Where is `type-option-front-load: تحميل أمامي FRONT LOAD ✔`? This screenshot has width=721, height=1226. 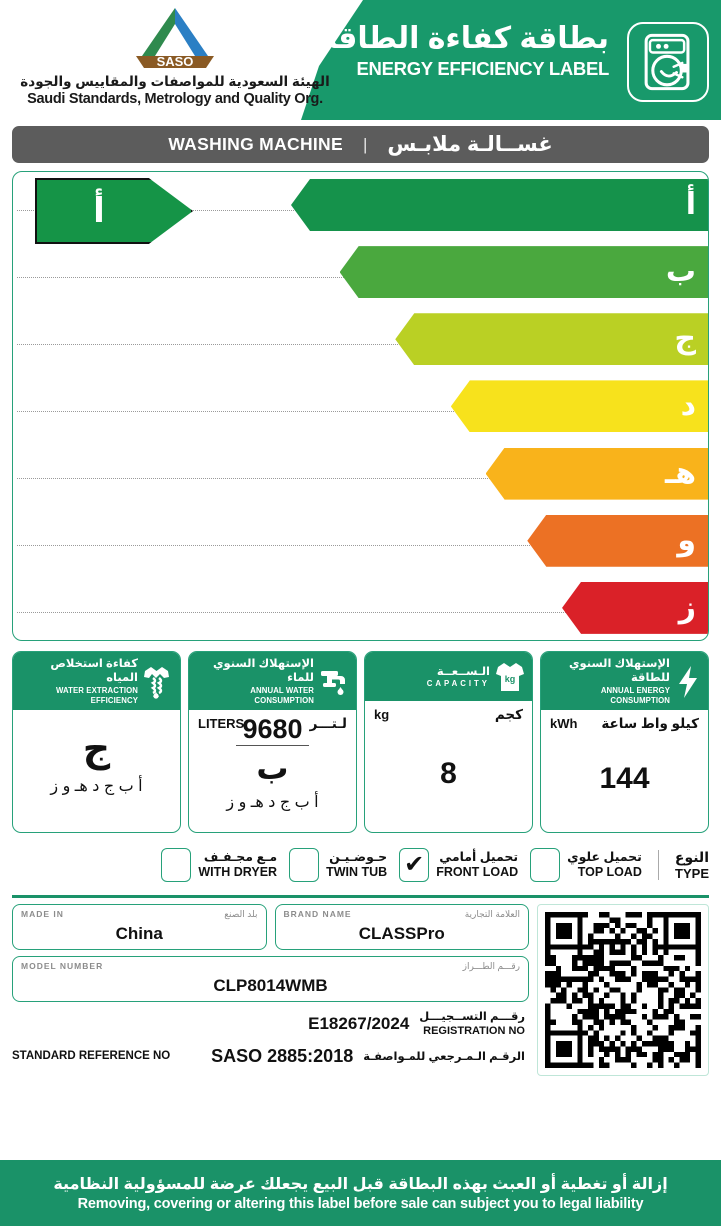
type-option-front-load: تحميل أمامي FRONT LOAD ✔ is located at coordinates (458, 865).